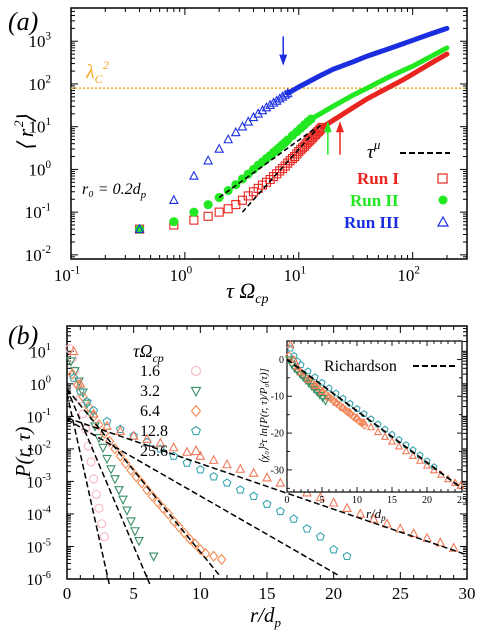 Image resolution: width=480 pixels, height=631 pixels. Describe the element at coordinates (357, 500) in the screenshot. I see `inset-xtick-label: 10` at that location.